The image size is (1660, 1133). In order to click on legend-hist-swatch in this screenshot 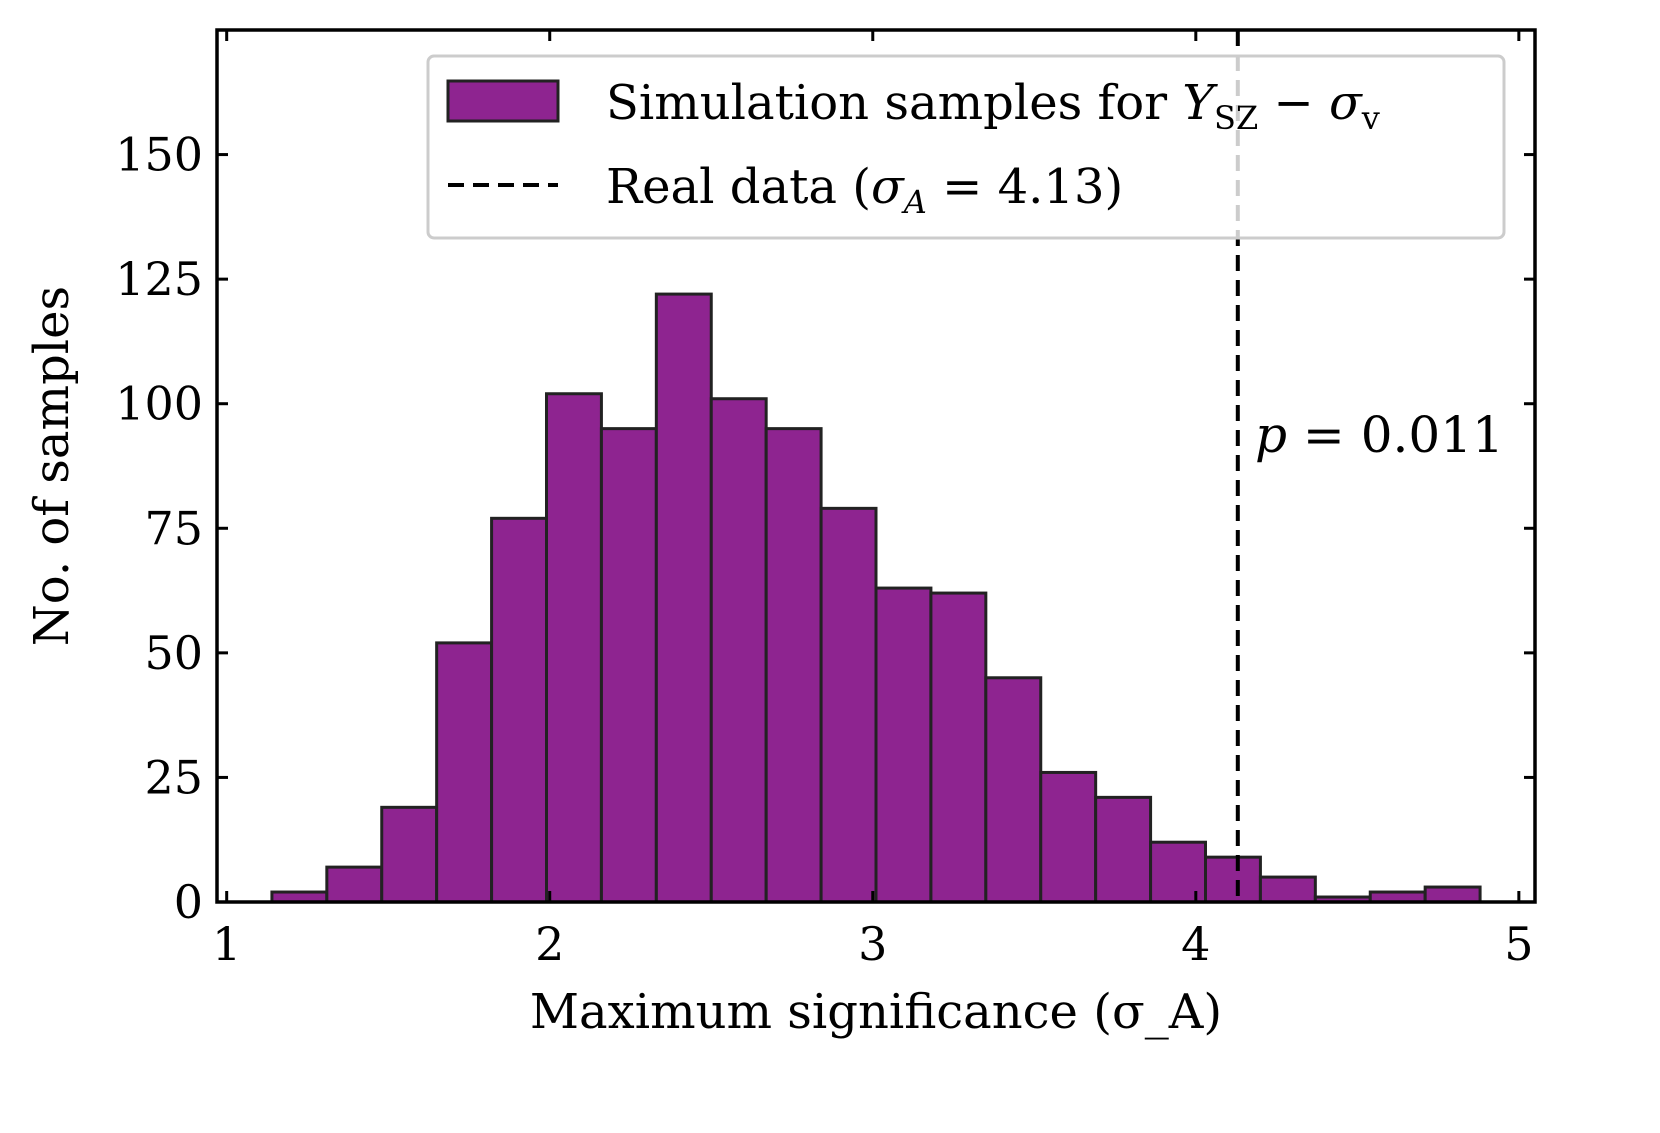, I will do `click(503, 101)`.